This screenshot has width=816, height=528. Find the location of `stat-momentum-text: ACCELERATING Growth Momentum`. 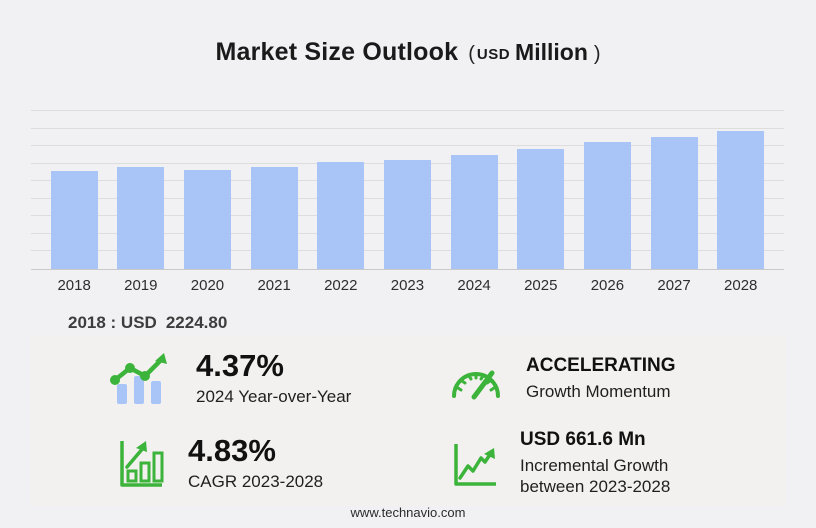

stat-momentum-text: ACCELERATING Growth Momentum is located at coordinates (601, 378).